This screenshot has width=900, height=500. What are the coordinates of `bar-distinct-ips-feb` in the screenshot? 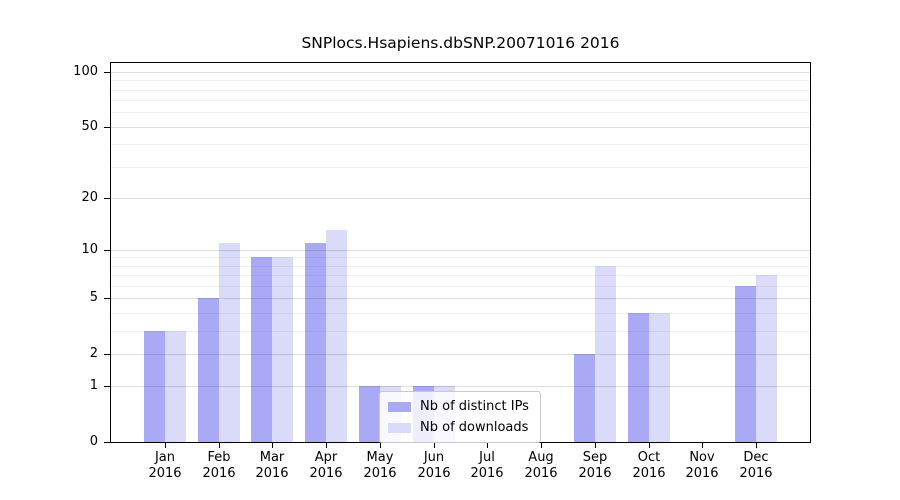 It's located at (208, 370).